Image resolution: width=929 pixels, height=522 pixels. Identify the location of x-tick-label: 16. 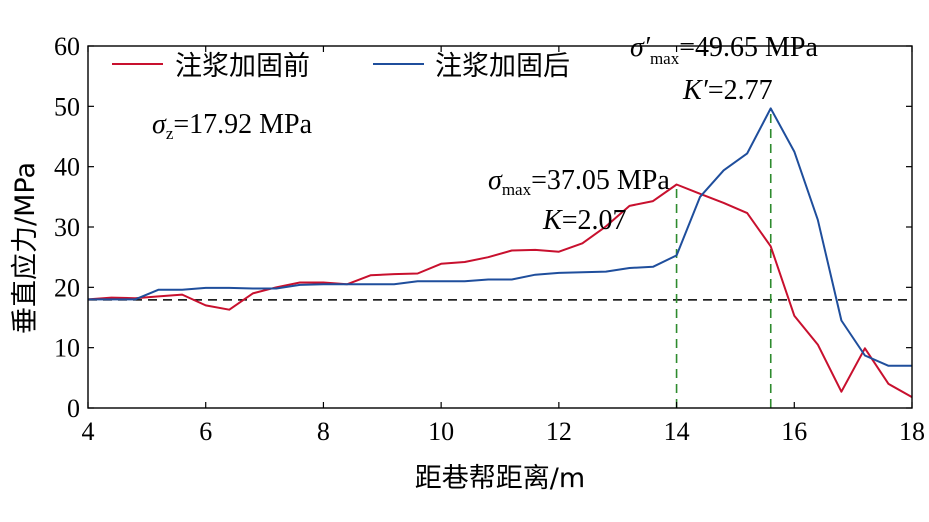
(794, 431).